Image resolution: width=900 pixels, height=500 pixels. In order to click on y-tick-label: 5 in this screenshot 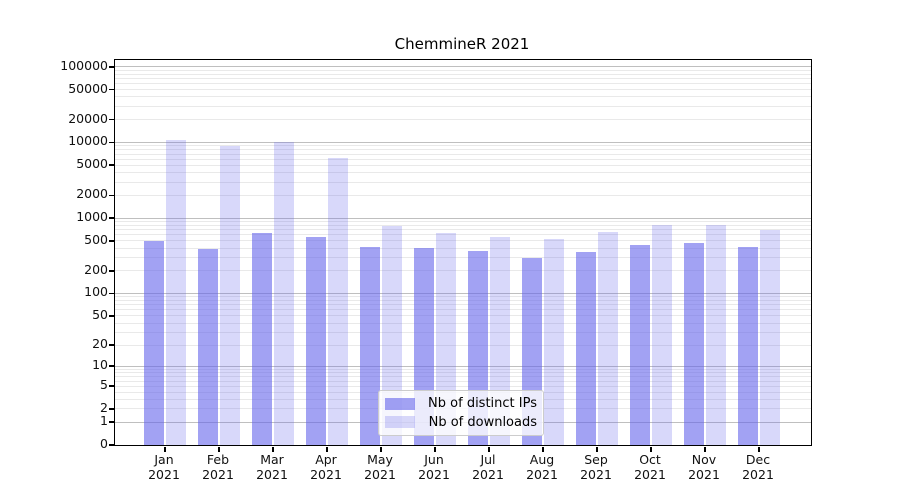, I will do `click(104, 385)`.